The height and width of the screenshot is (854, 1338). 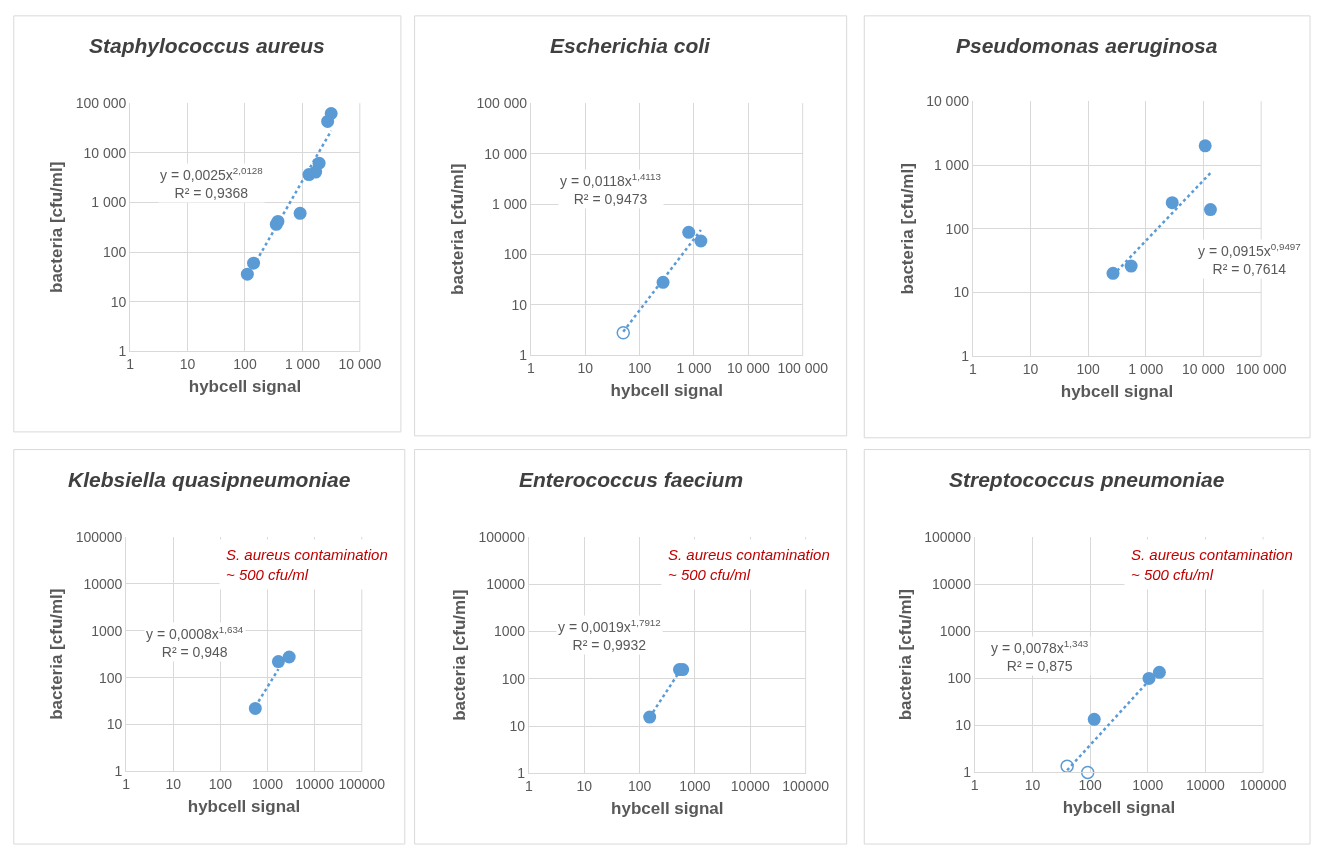 I want to click on annotation: y = 0,0008x$^{1,634}$ R² = 0,948, so click(x=195, y=642).